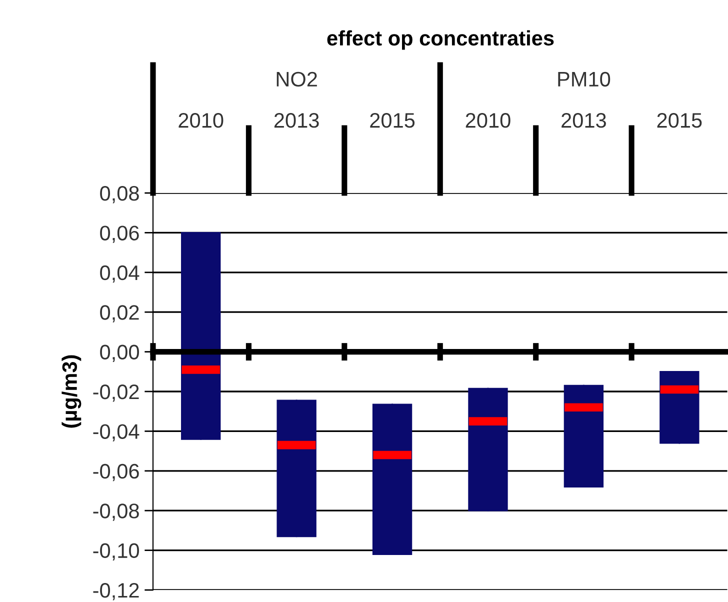 This screenshot has height=602, width=728. What do you see at coordinates (116, 393) in the screenshot?
I see `y-tick-label: -0,02` at bounding box center [116, 393].